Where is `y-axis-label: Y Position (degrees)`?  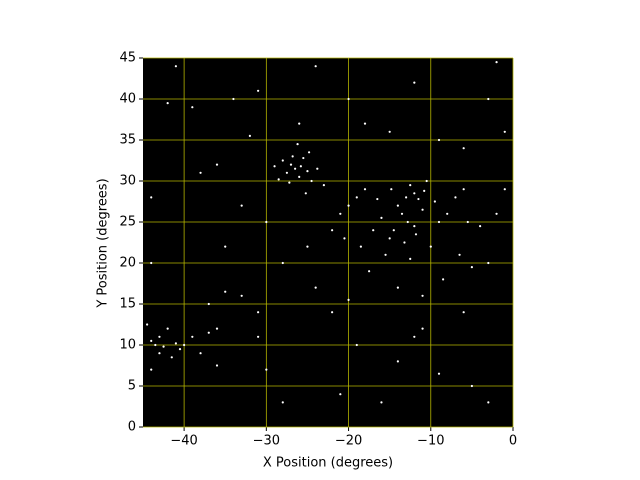
y-axis-label: Y Position (degrees) is located at coordinates (103, 243).